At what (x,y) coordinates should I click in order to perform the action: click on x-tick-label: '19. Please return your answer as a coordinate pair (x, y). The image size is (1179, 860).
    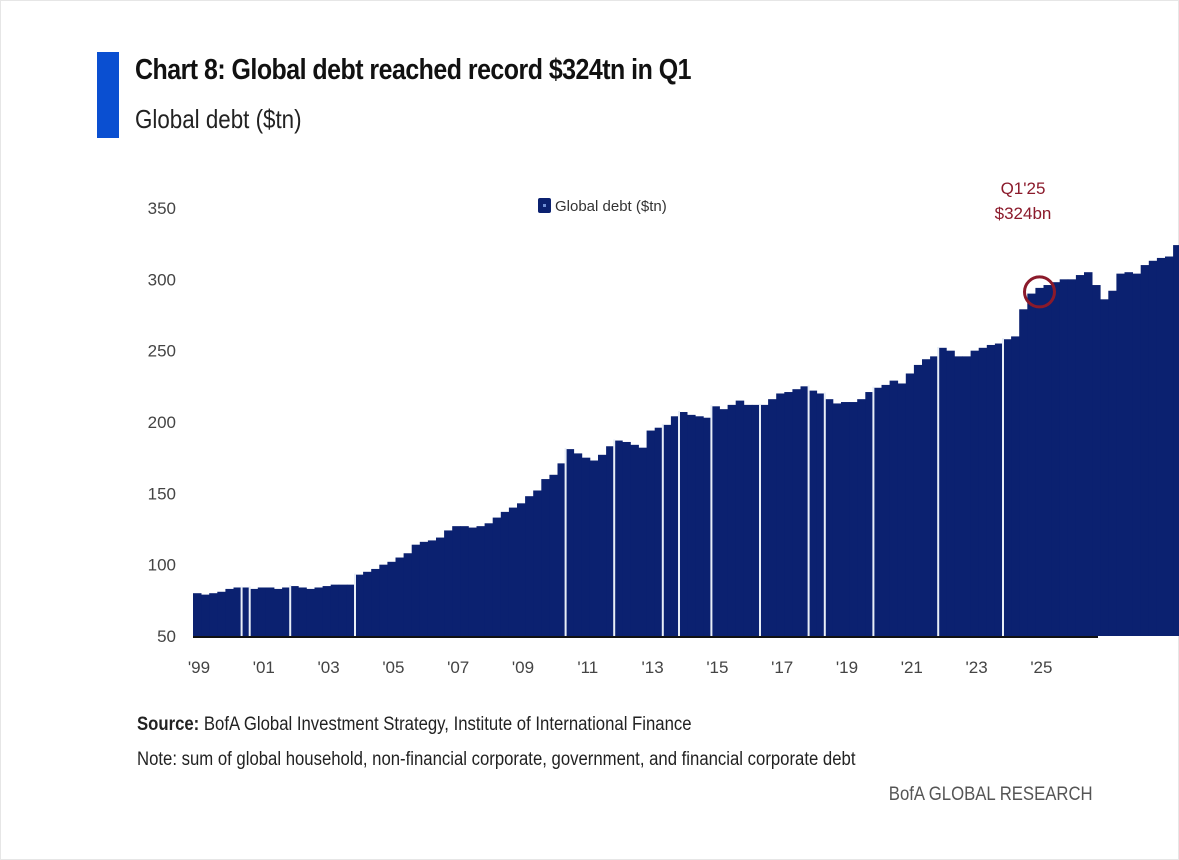
    Looking at the image, I should click on (847, 667).